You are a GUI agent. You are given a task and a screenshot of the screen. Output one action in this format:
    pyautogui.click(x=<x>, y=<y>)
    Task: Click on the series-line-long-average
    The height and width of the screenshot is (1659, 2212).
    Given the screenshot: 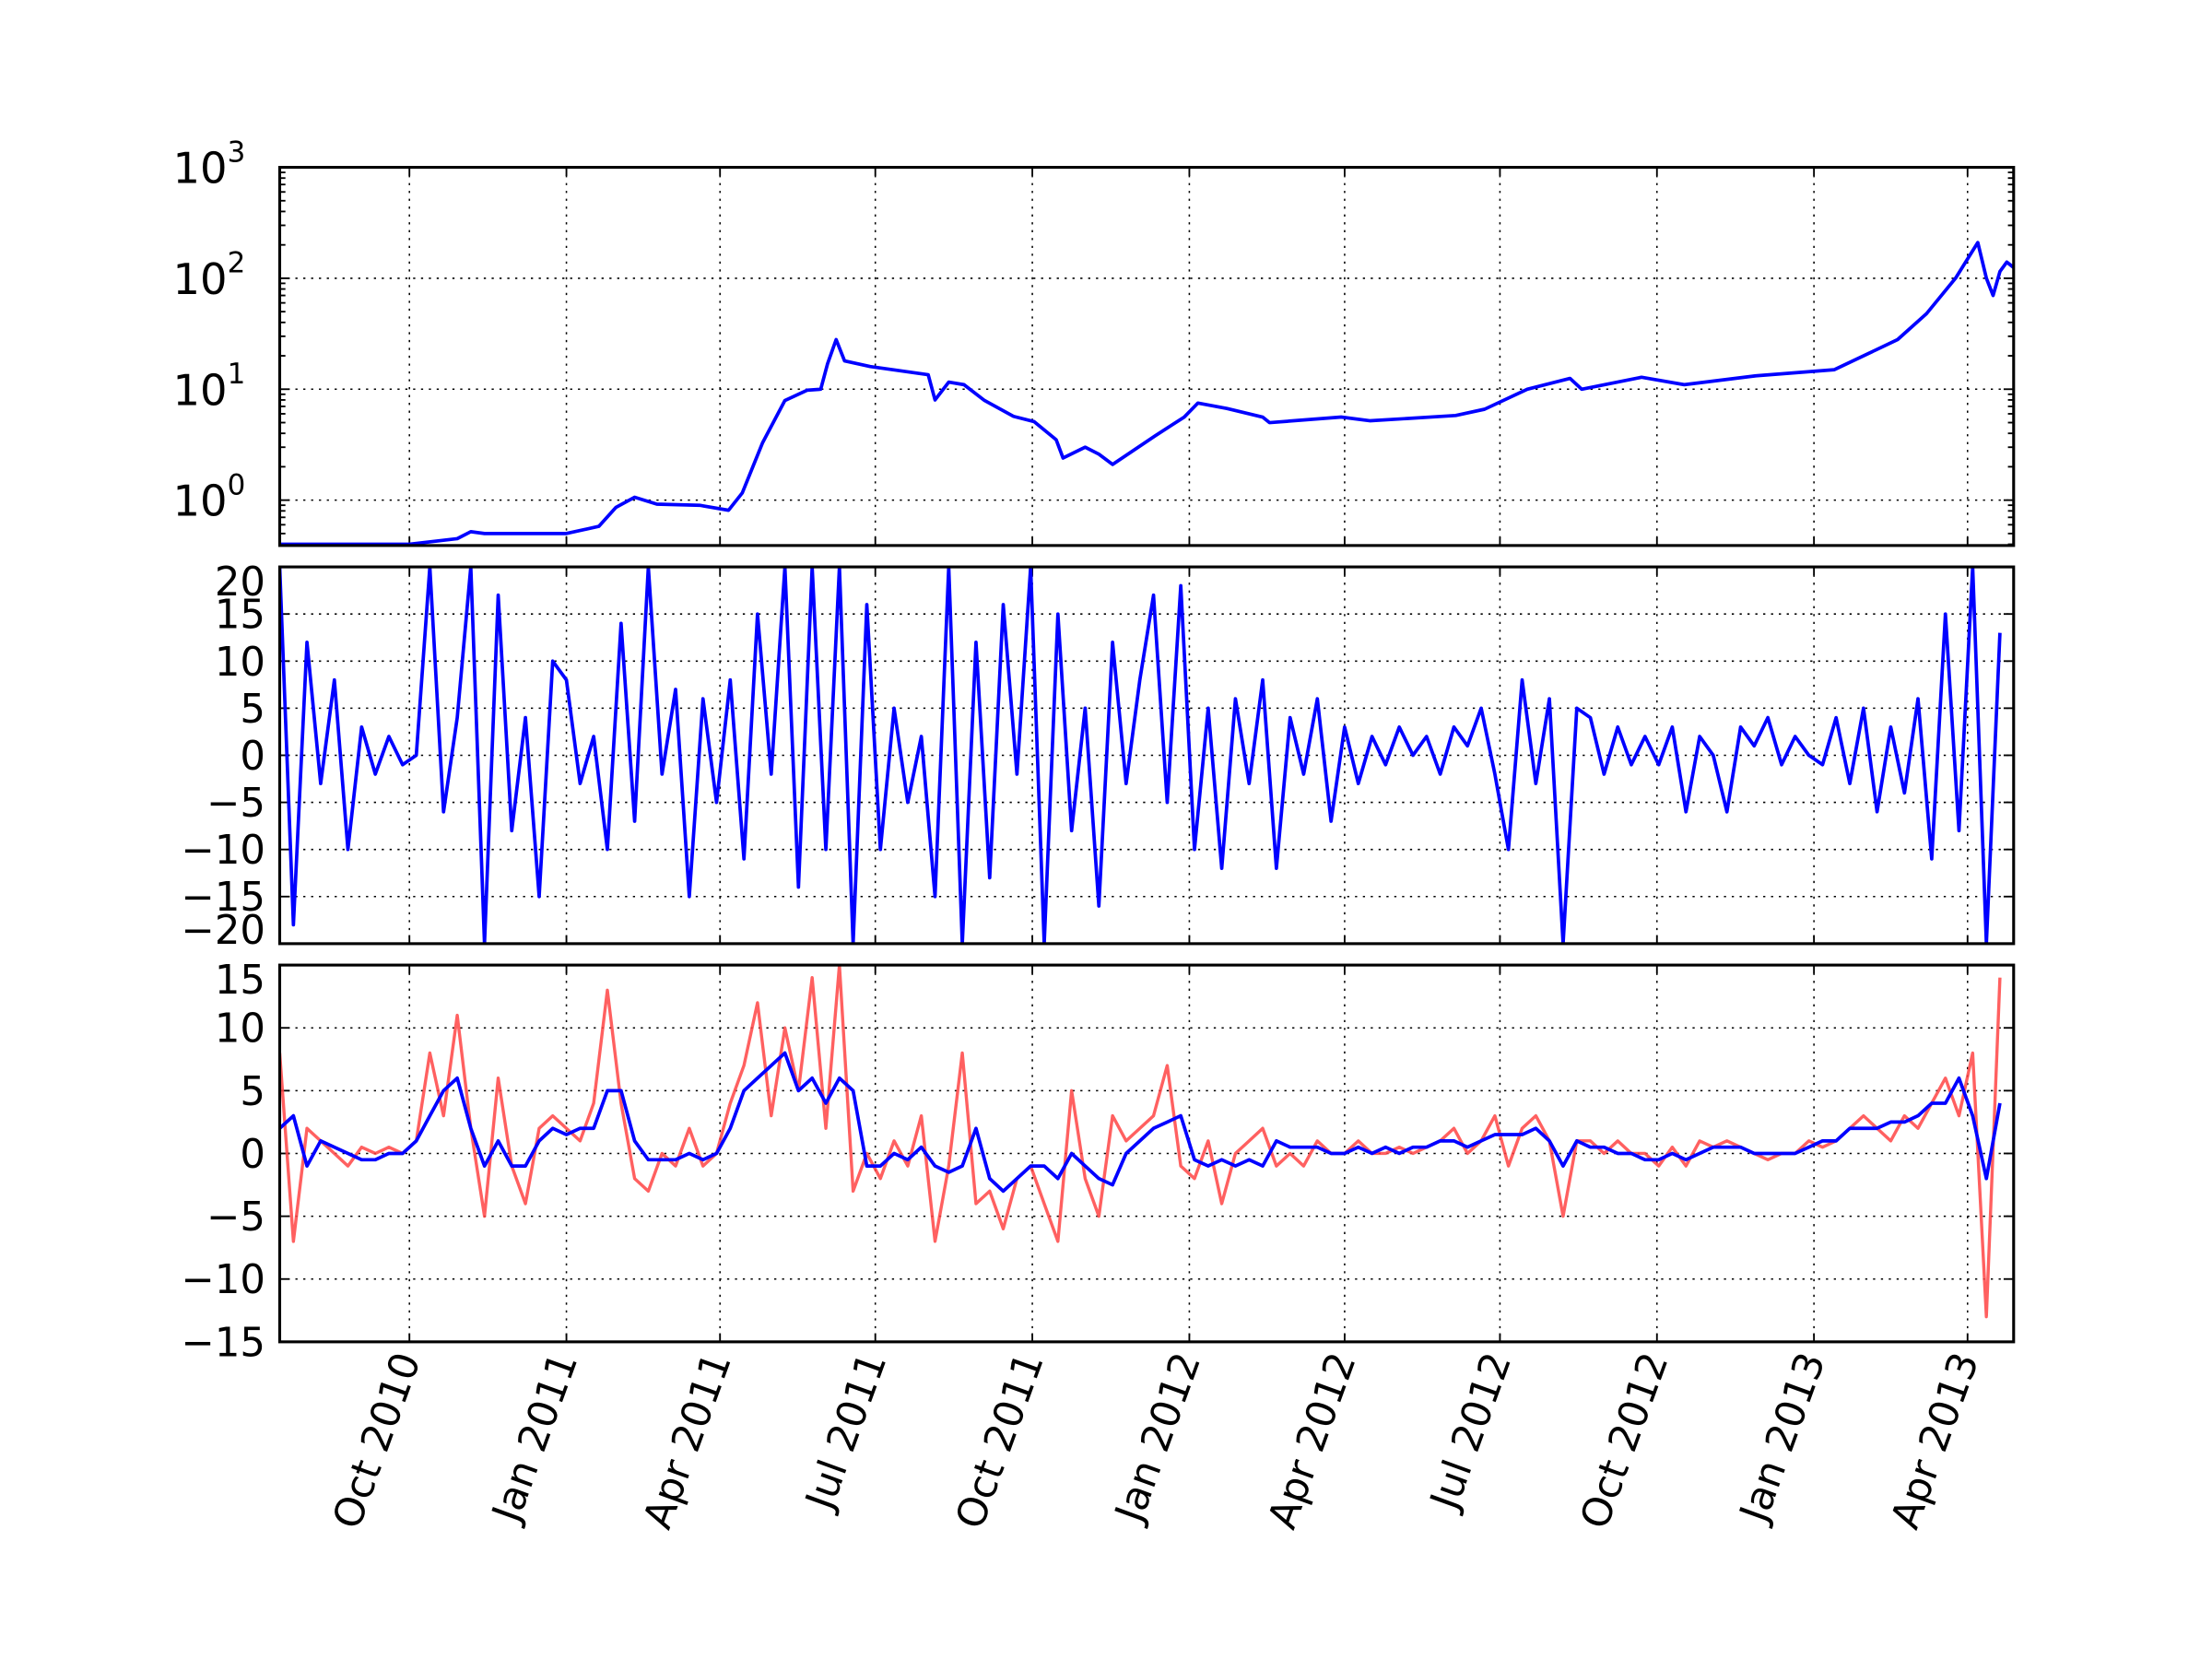 What is the action you would take?
    pyautogui.click(x=1140, y=1122)
    